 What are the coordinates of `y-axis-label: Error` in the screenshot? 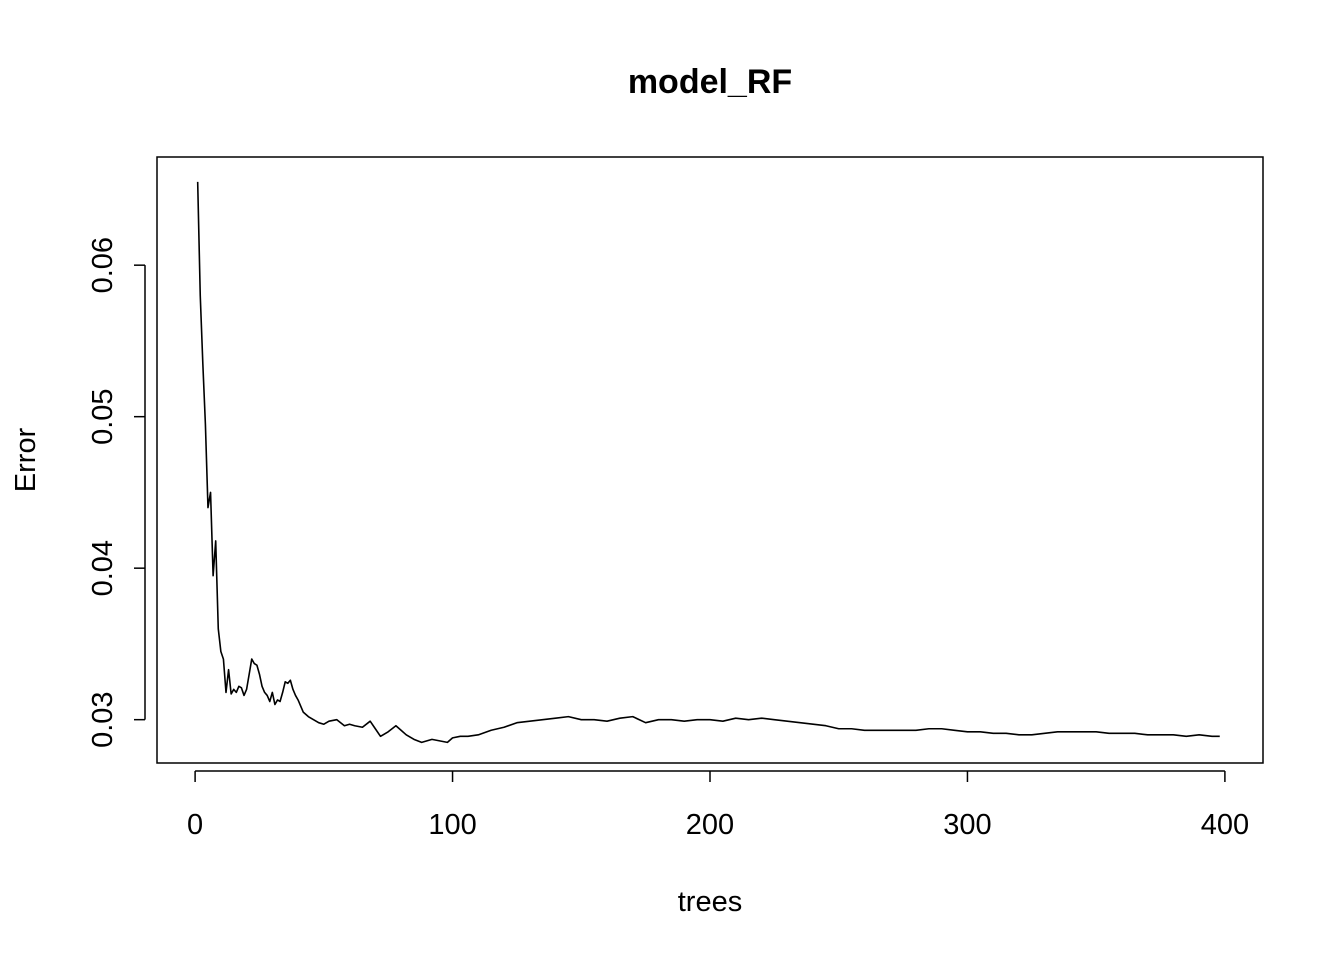 It's located at (26, 459).